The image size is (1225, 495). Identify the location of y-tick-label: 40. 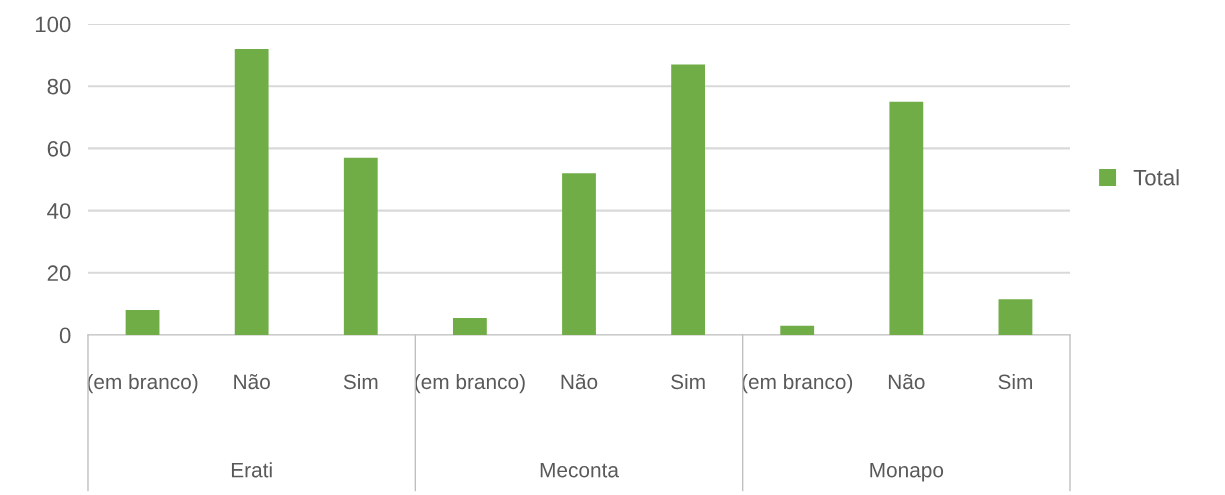
(59, 211).